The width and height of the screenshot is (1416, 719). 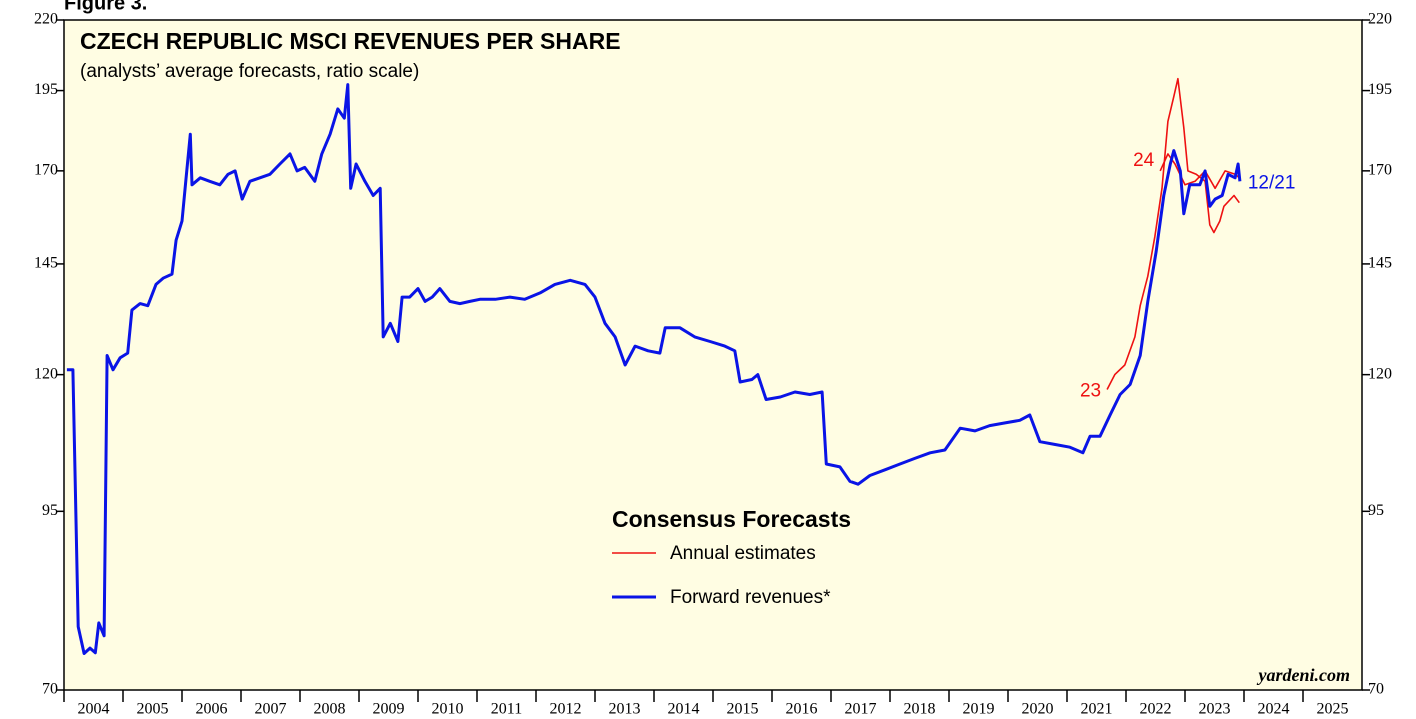 What do you see at coordinates (1097, 709) in the screenshot?
I see `x-tick-label: 2021` at bounding box center [1097, 709].